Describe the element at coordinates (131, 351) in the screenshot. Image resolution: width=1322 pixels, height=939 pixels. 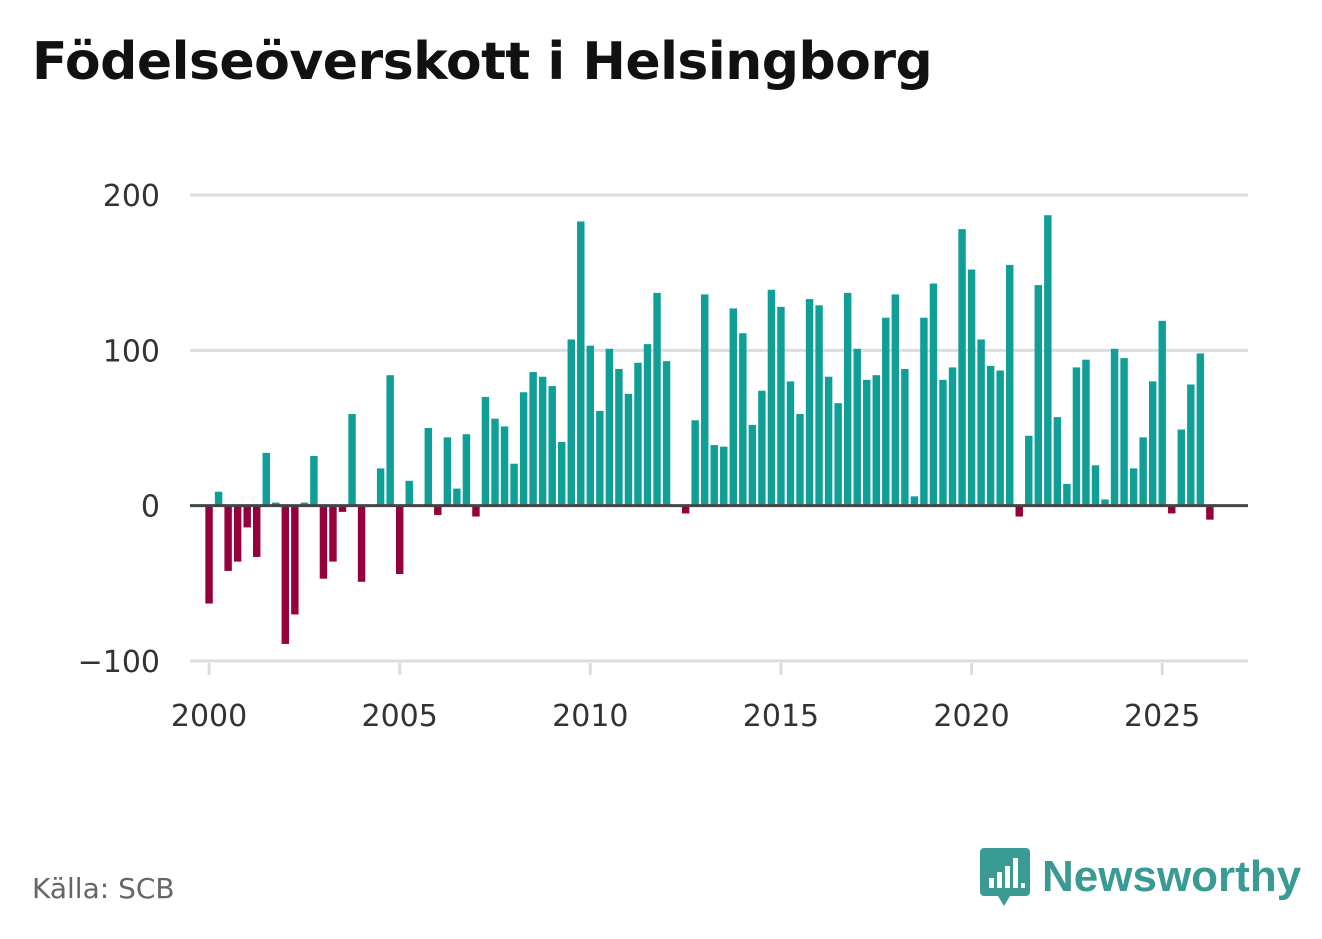
I see `y-tick-label: 100` at that location.